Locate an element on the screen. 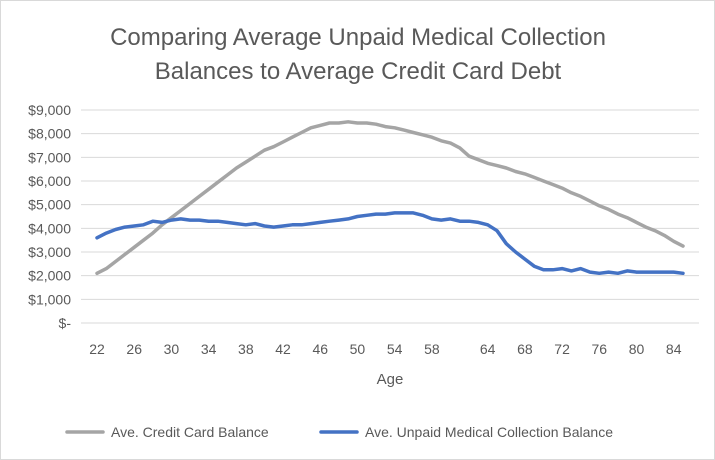 The height and width of the screenshot is (460, 715). y-tick-label: $9,000 is located at coordinates (49, 110).